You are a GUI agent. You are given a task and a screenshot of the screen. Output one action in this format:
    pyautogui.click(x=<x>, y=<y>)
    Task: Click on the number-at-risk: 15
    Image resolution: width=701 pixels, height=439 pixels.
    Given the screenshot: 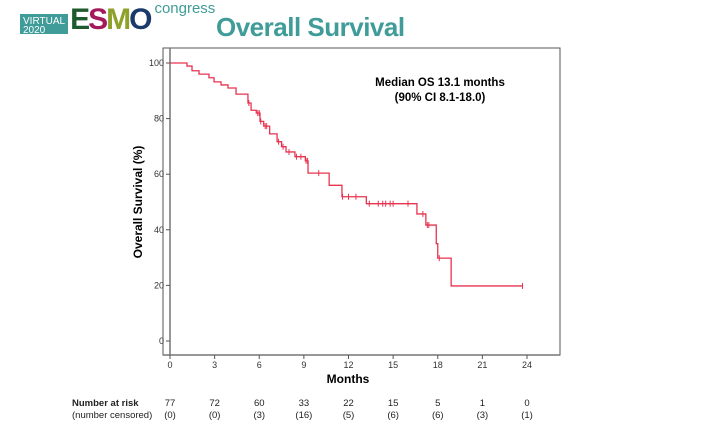 What is the action you would take?
    pyautogui.click(x=393, y=403)
    